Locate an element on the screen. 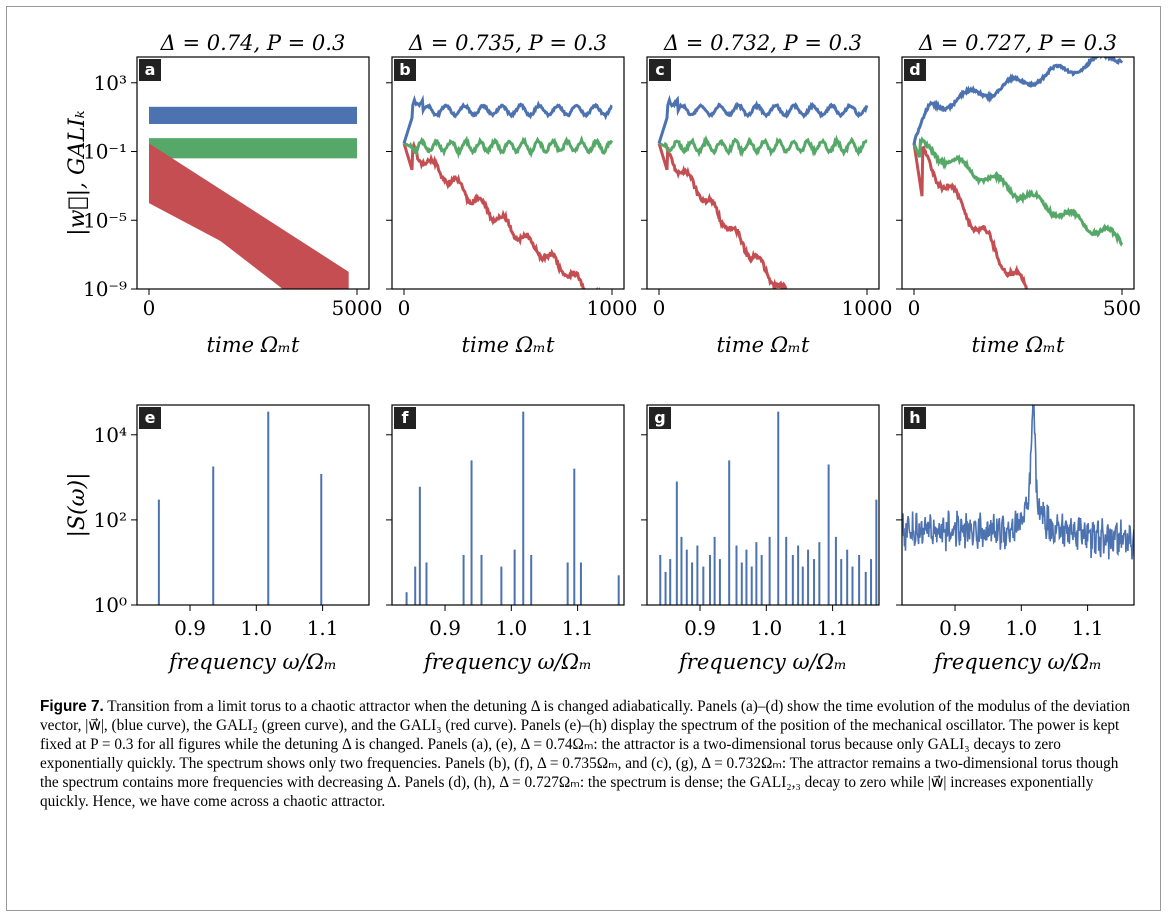 This screenshot has width=1168, height=919. y-tick-label-bottom-0: 10⁴ is located at coordinates (110, 435).